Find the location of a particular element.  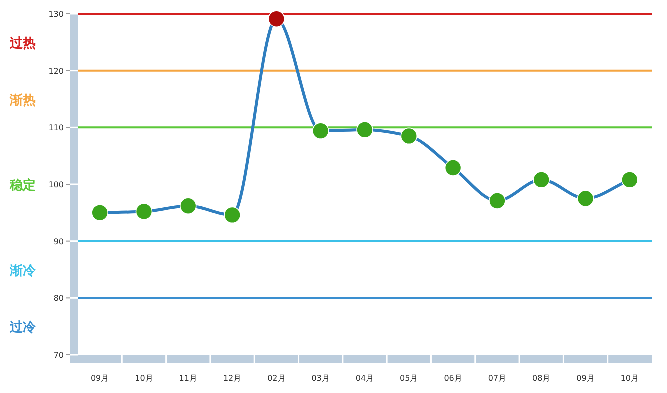

y-tick-label: 90 is located at coordinates (59, 241).